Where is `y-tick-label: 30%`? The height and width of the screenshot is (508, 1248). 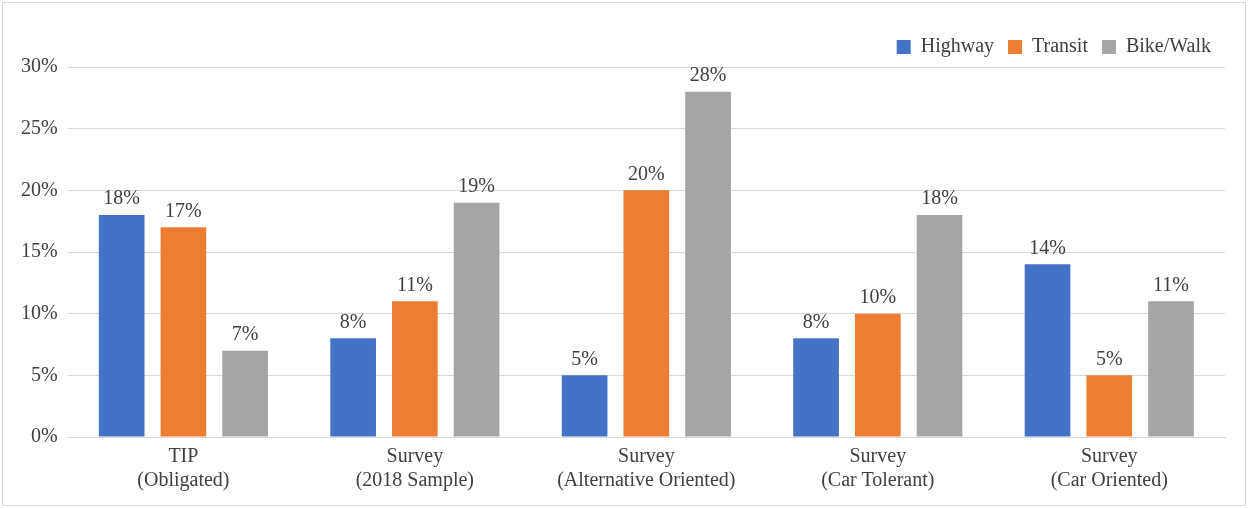
y-tick-label: 30% is located at coordinates (39, 65).